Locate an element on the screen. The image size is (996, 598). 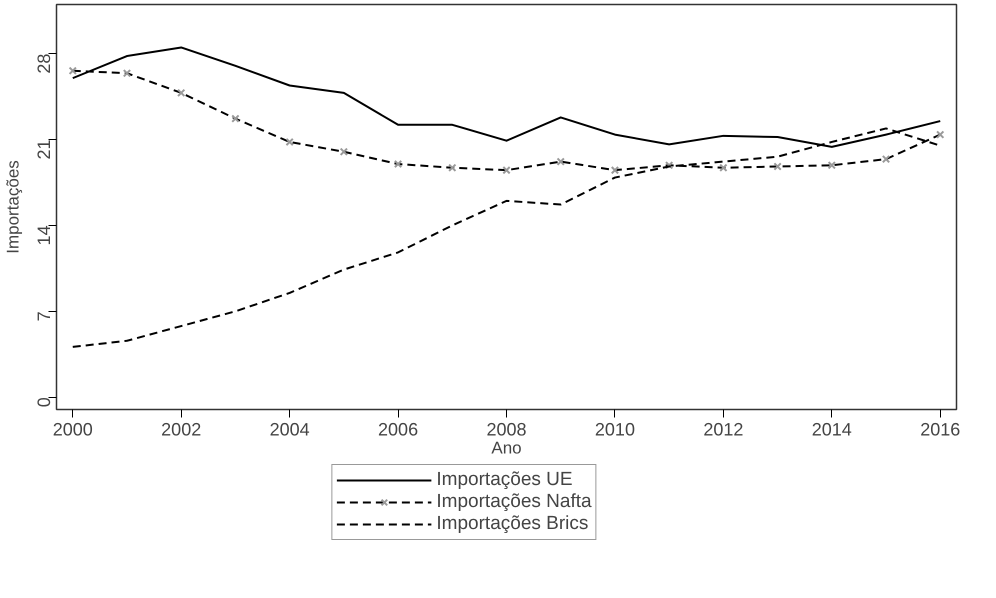
y-tick-label: 28 is located at coordinates (44, 64).